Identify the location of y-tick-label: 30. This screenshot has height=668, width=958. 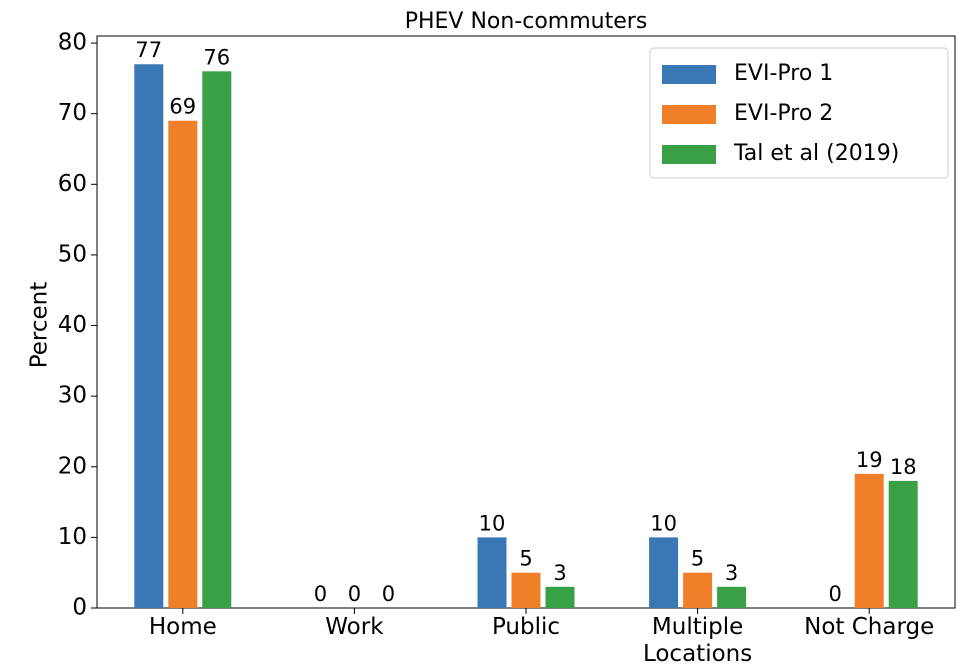
(72, 396).